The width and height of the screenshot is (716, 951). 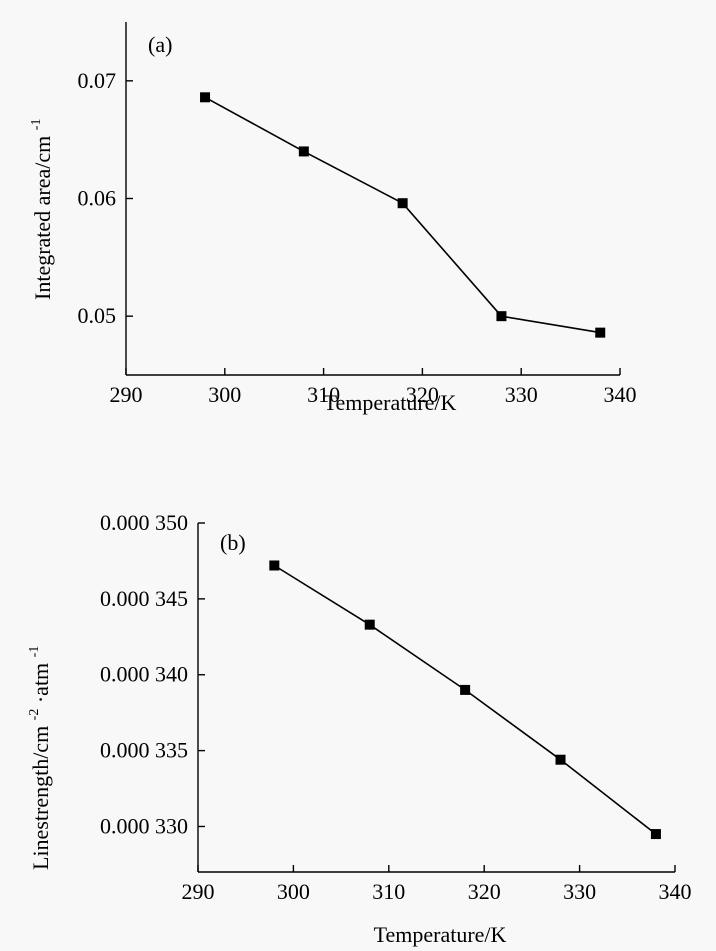 I want to click on panel-b-x-tick-label: 300, so click(x=293, y=891).